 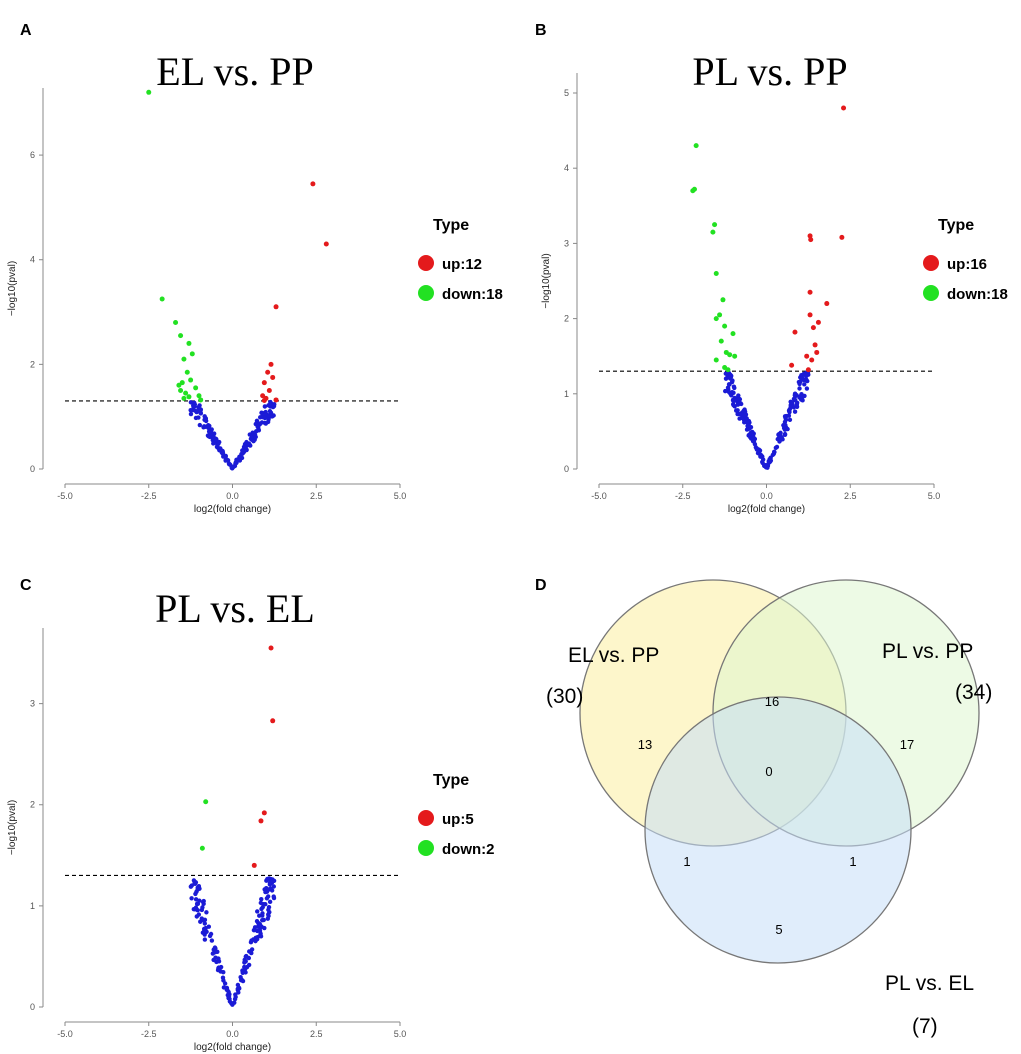 I want to click on x-tick-label: -2.5, so click(x=149, y=1034).